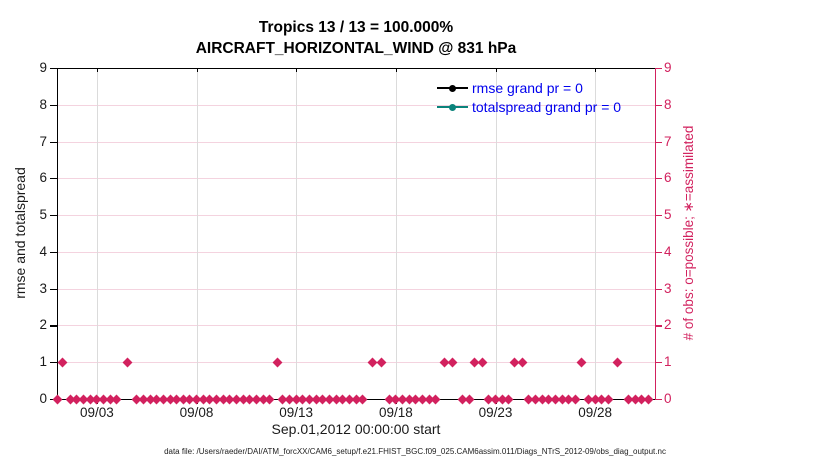 The height and width of the screenshot is (470, 830). Describe the element at coordinates (58, 233) in the screenshot. I see `axis-spine-left` at that location.